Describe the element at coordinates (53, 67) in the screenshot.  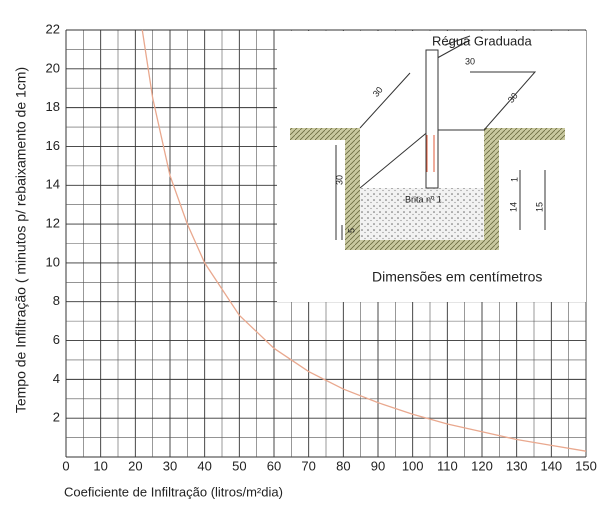
I see `y-tick-label: 20` at that location.